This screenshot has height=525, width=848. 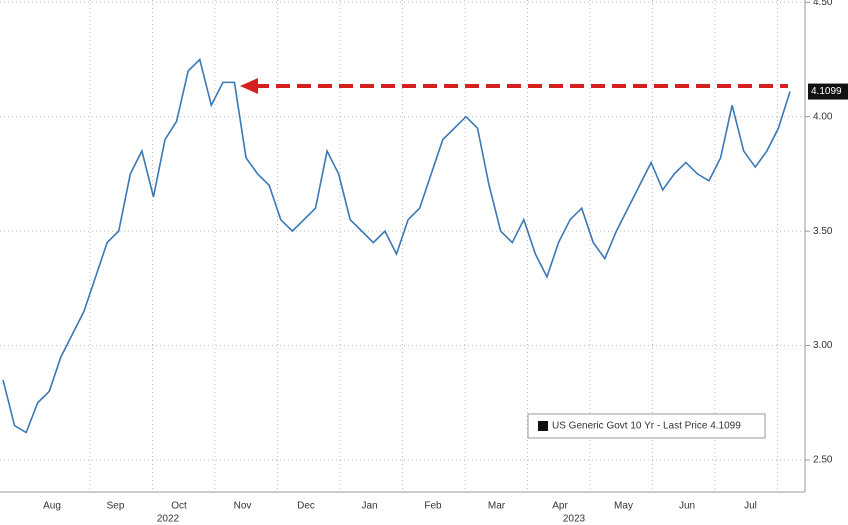 I want to click on x-tick-label: Sep, so click(x=116, y=506).